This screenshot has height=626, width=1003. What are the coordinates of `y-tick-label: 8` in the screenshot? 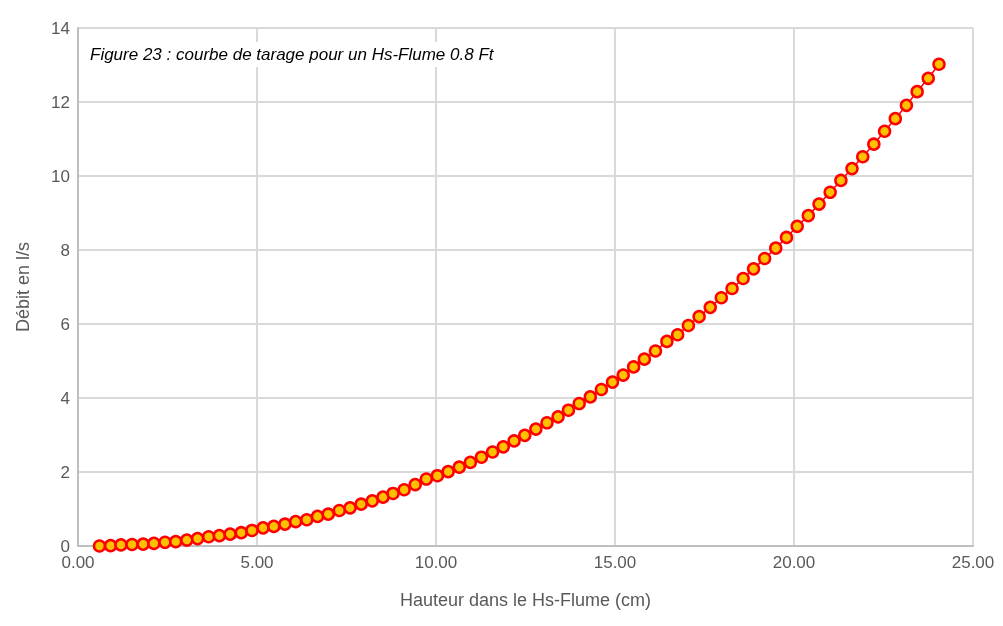 It's located at (65, 250).